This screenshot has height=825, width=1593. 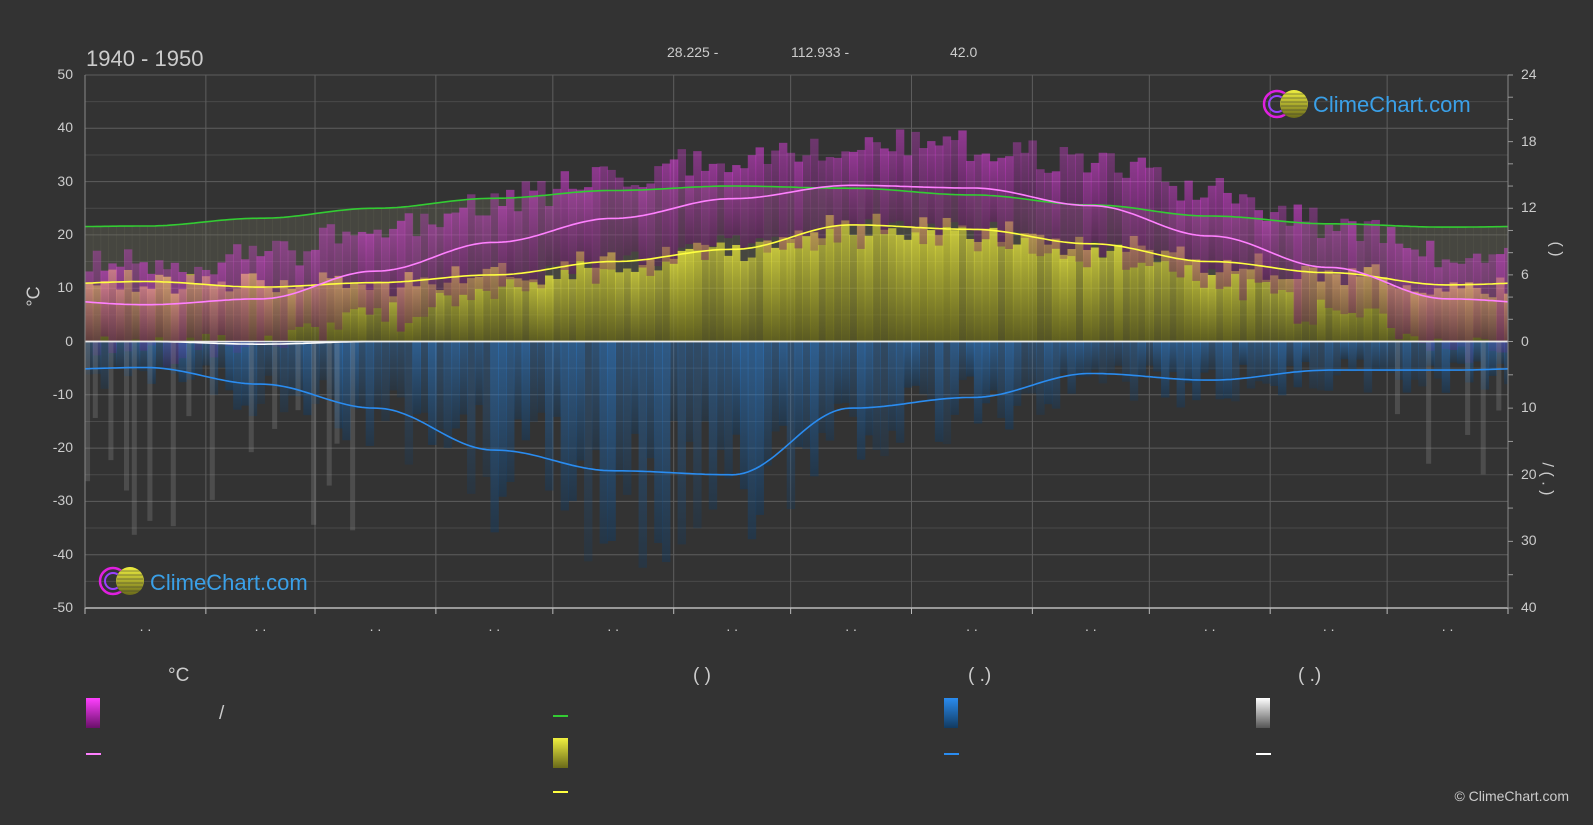 I want to click on y-tick-label: 50, so click(x=65, y=74).